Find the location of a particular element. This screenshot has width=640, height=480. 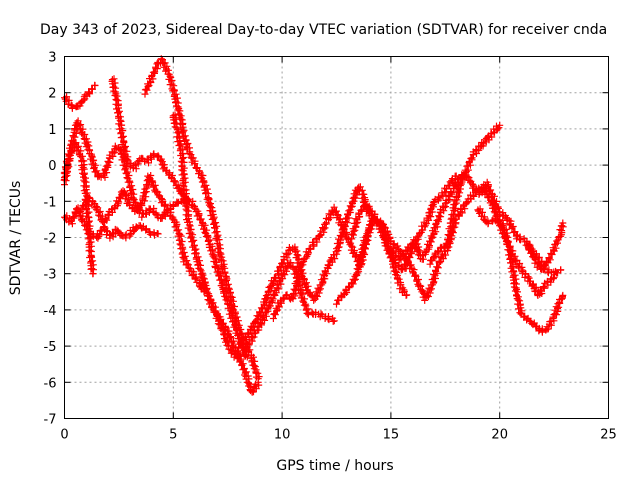

x-tick-labels: 0 5 10 15 20 25 is located at coordinates (338, 435).